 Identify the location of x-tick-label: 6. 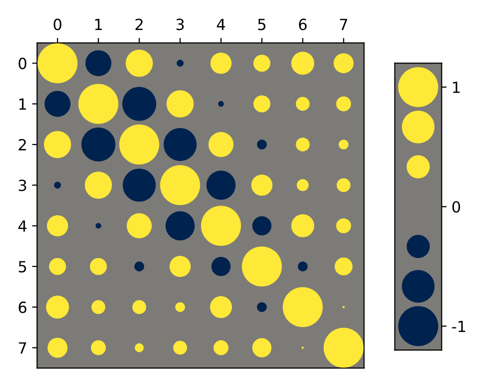
(302, 24).